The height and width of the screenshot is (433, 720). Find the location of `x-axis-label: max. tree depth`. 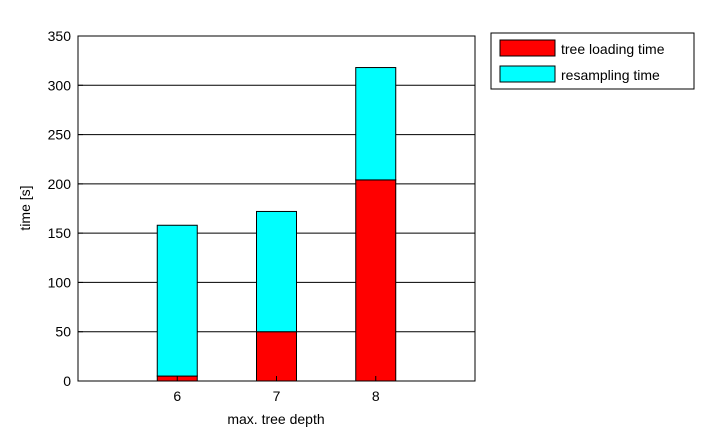

x-axis-label: max. tree depth is located at coordinates (275, 419).